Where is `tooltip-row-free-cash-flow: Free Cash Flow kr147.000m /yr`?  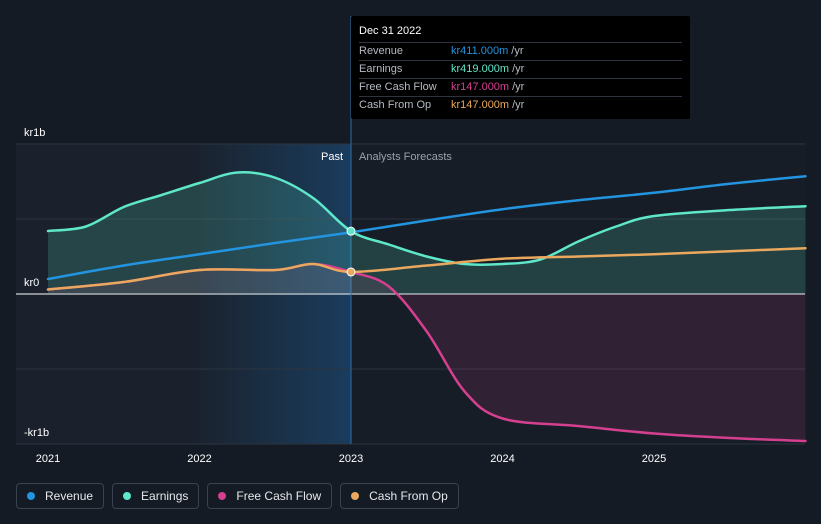
tooltip-row-free-cash-flow: Free Cash Flow kr147.000m /yr is located at coordinates (520, 88).